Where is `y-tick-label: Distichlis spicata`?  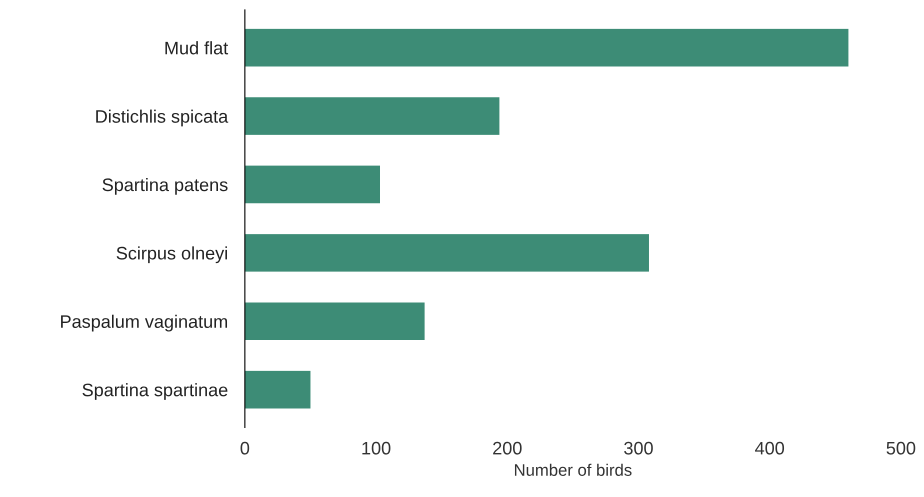 y-tick-label: Distichlis spicata is located at coordinates (162, 118).